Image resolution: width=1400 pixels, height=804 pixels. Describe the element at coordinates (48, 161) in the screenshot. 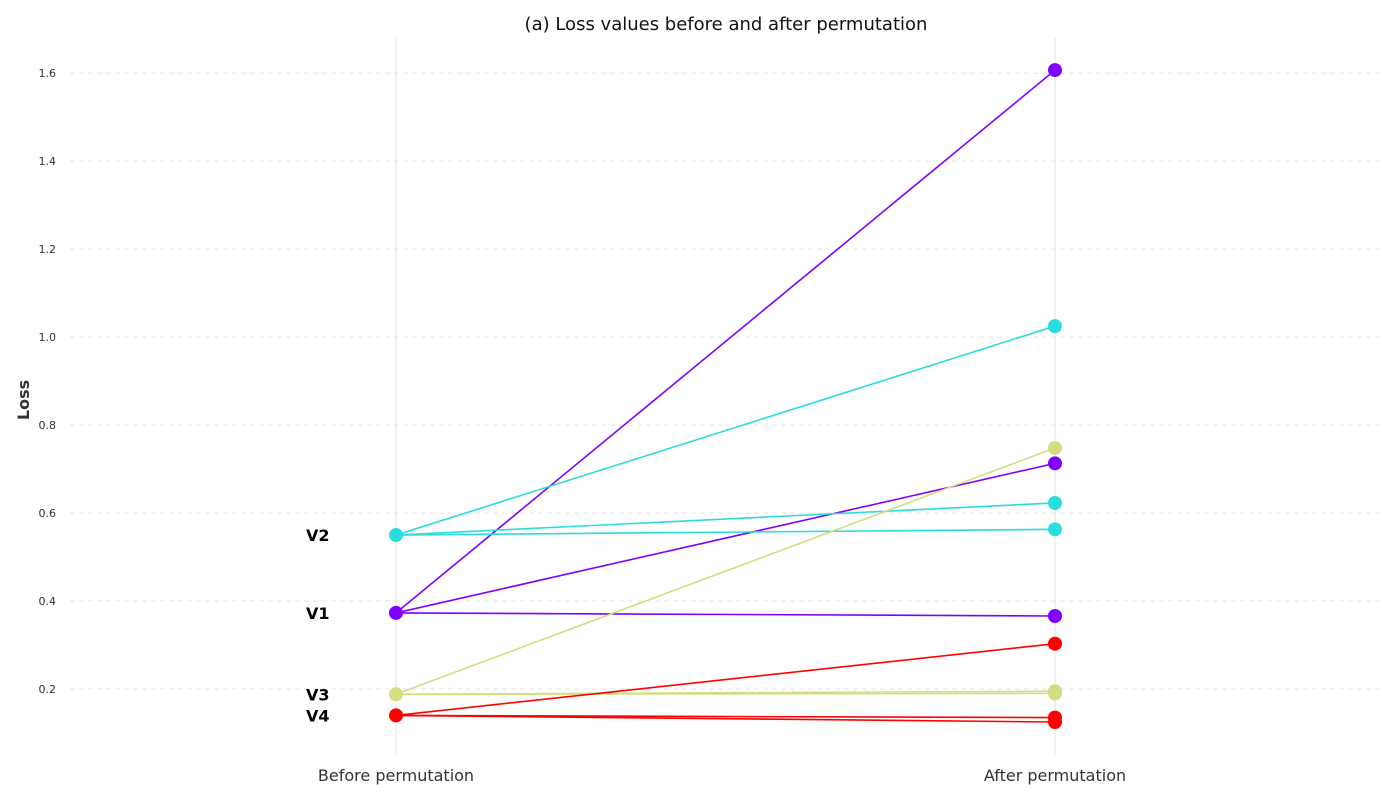

I see `y-tick-label: 1.4` at that location.